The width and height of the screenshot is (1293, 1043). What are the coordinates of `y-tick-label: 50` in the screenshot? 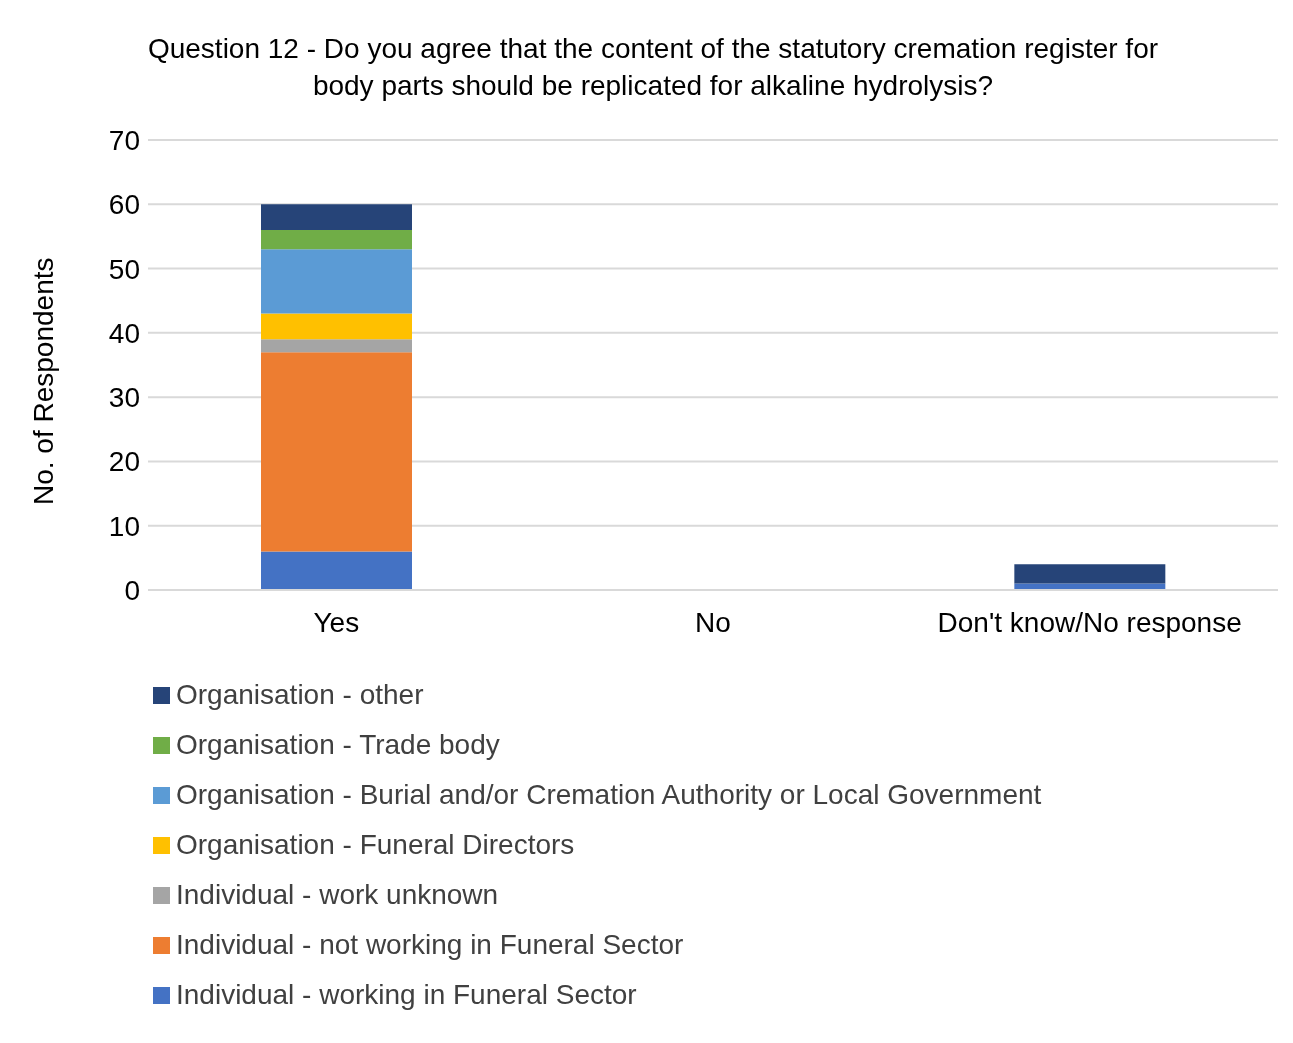 It's located at (124, 269).